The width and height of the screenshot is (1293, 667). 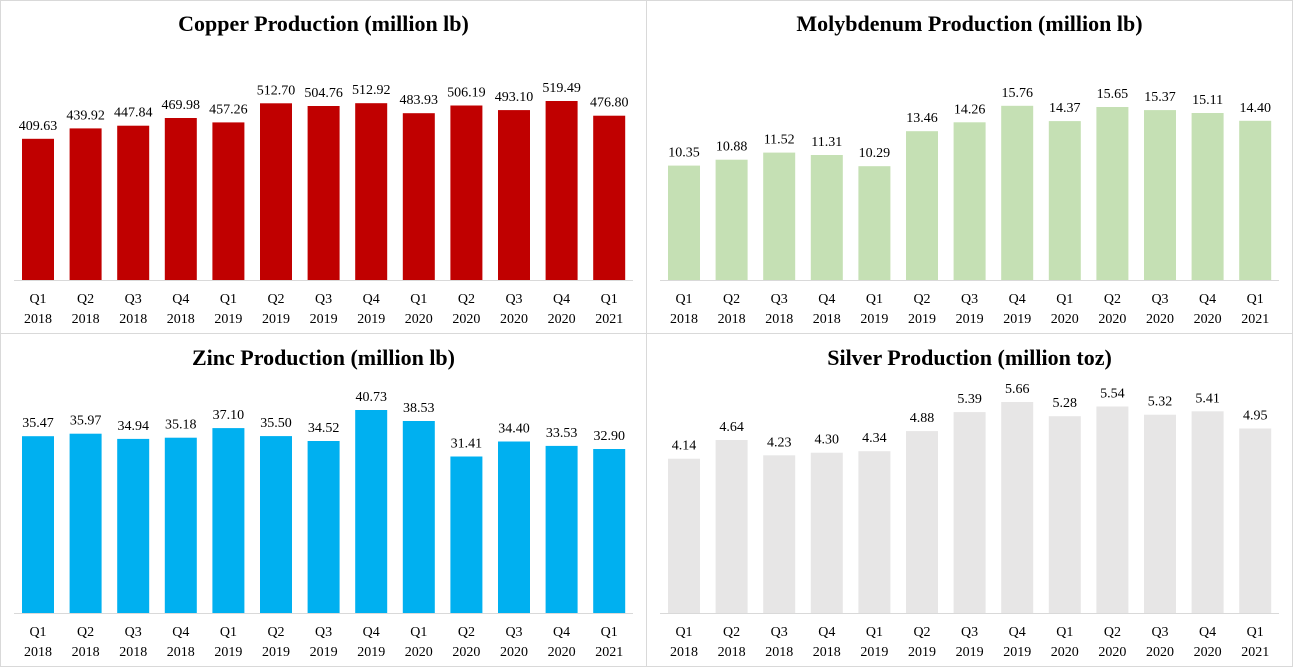 I want to click on data-label: 5.54, so click(x=1112, y=394).